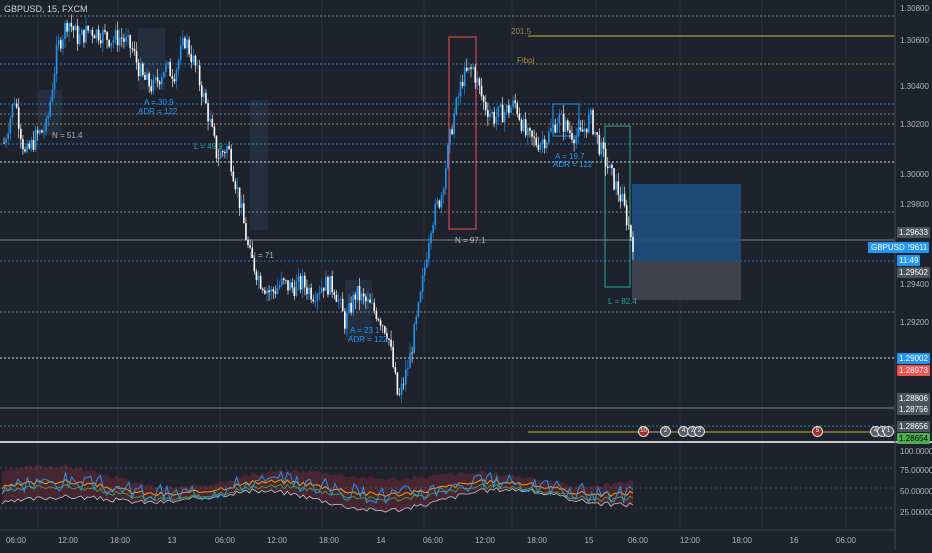 Image resolution: width=932 pixels, height=553 pixels. Describe the element at coordinates (914, 174) in the screenshot. I see `price-tick-label: 1.30000` at that location.